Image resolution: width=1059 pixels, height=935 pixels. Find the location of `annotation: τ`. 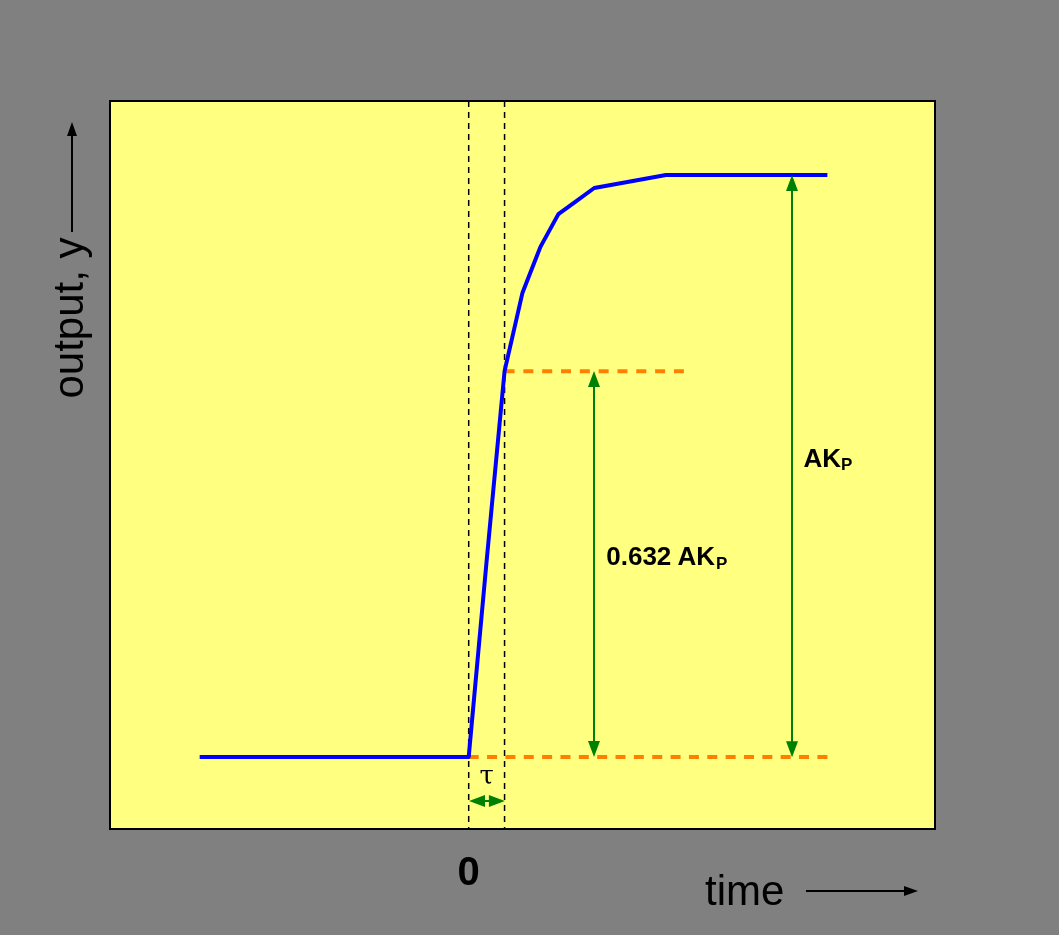

annotation: τ is located at coordinates (486, 775).